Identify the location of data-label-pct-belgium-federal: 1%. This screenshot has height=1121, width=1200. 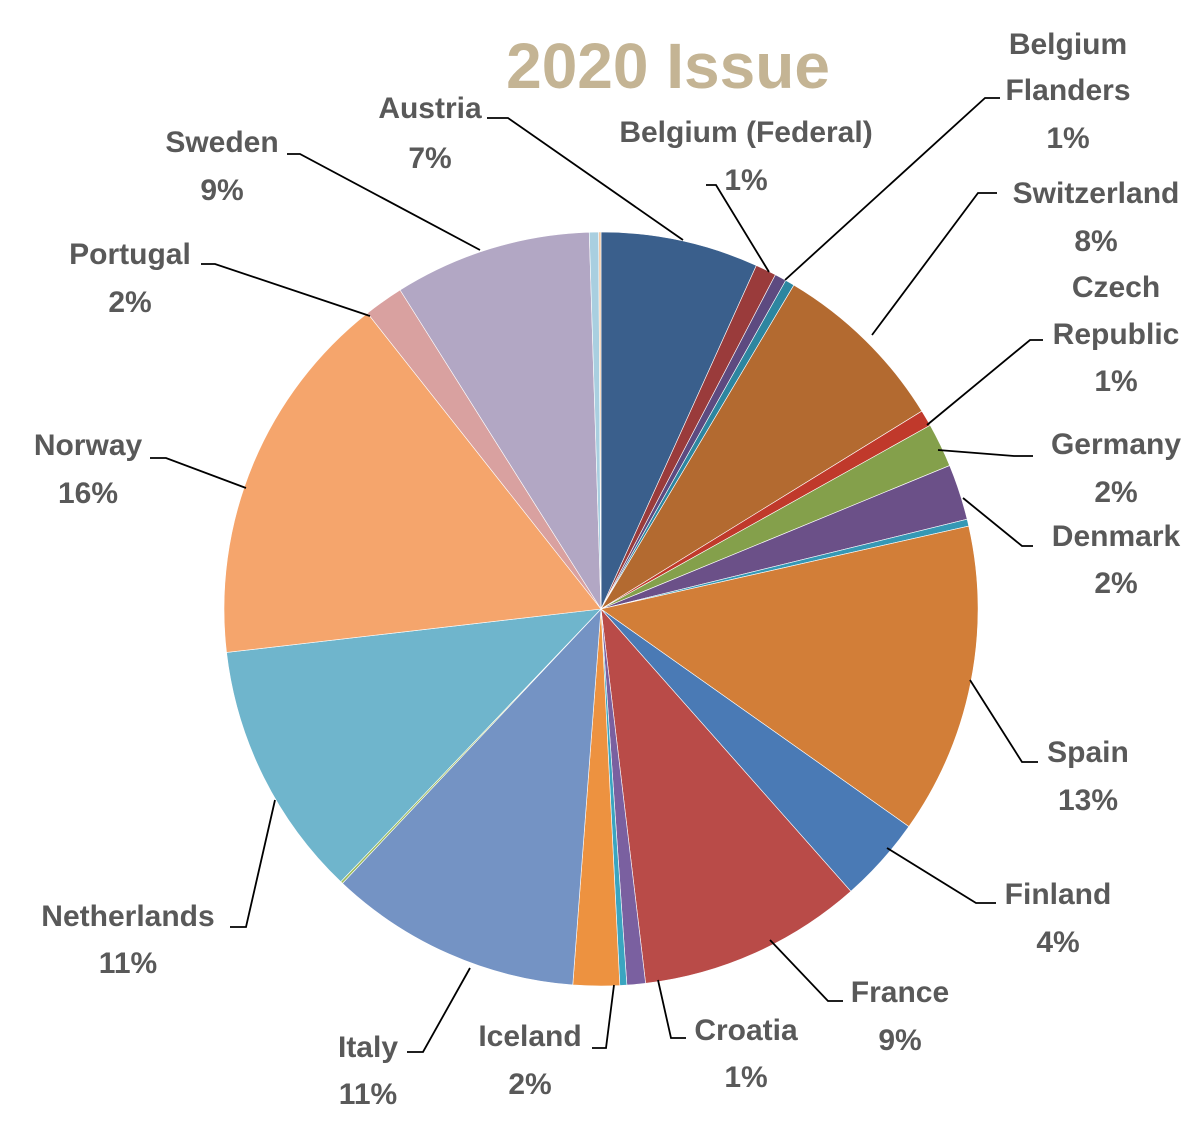
(745, 180).